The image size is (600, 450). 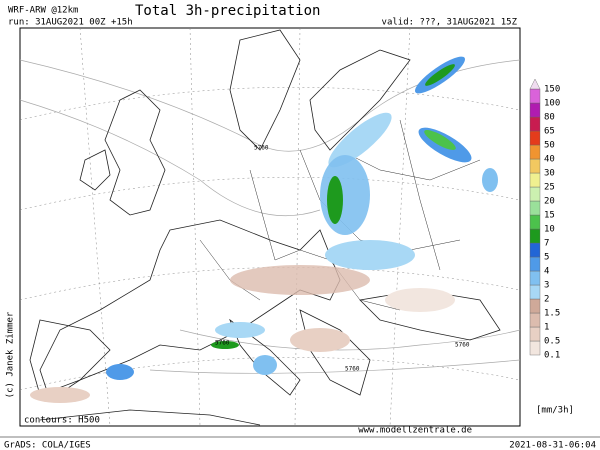 What do you see at coordinates (47, 445) in the screenshot?
I see `software-label: GrADS: COLA/IGES` at bounding box center [47, 445].